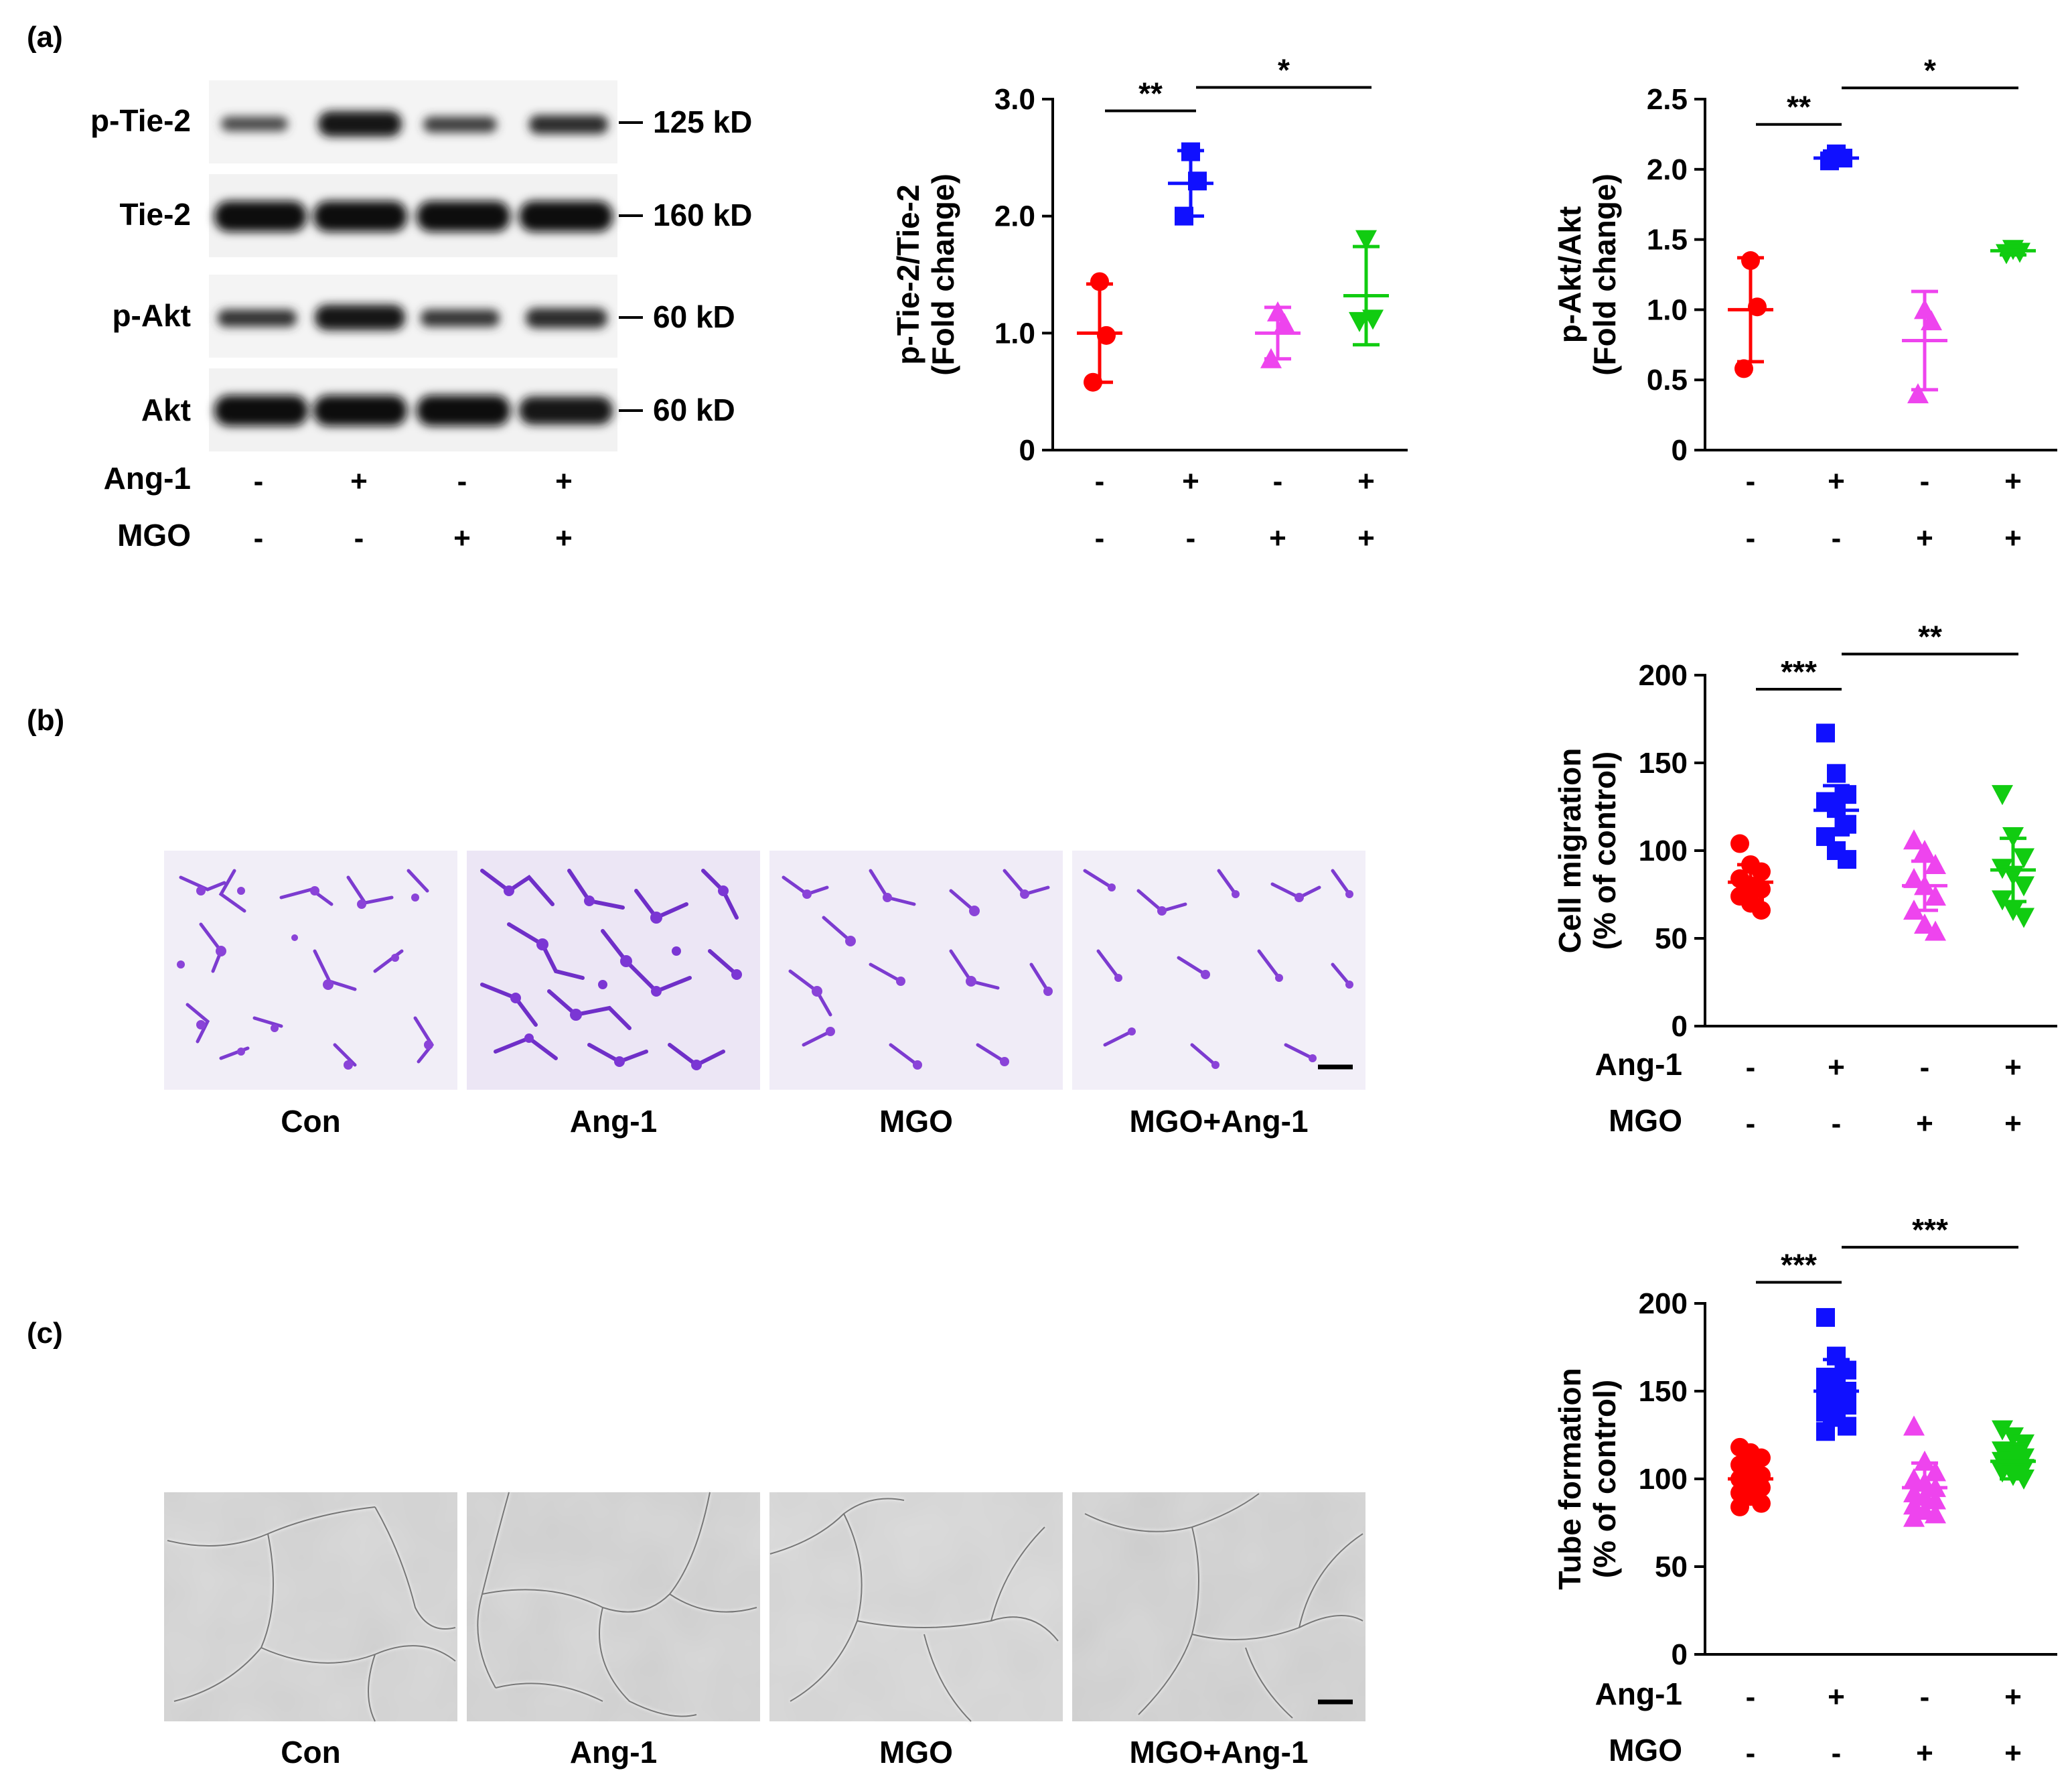  What do you see at coordinates (764, 1631) in the screenshot?
I see `tube-images: Con Ang-1 MGO` at bounding box center [764, 1631].